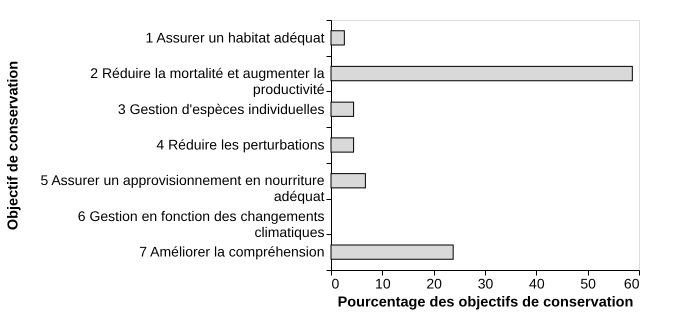 The image size is (690, 321). What do you see at coordinates (434, 284) in the screenshot?
I see `x-tick-label: 20` at bounding box center [434, 284].